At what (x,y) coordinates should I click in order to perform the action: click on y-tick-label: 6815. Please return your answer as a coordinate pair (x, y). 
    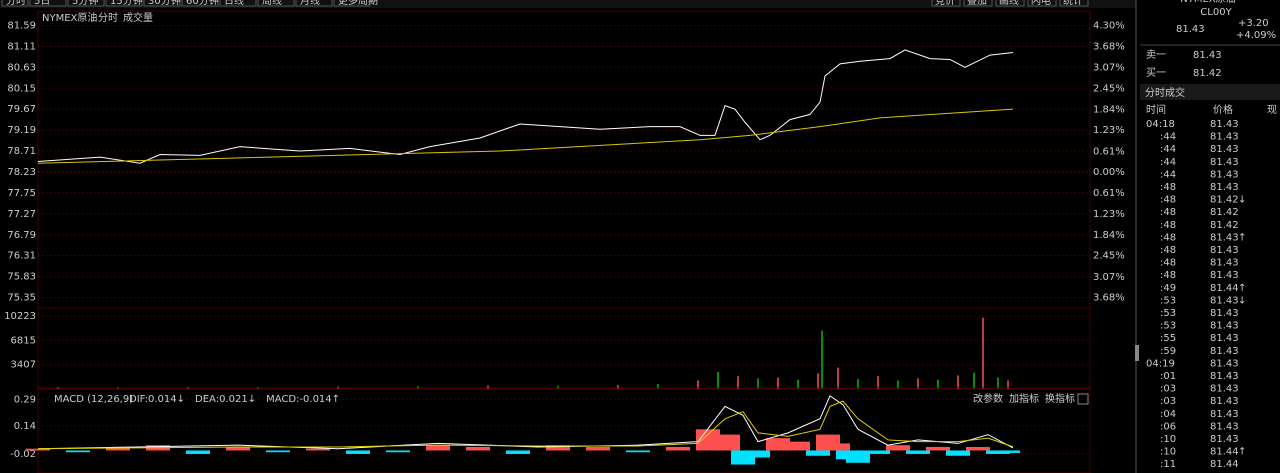
    Looking at the image, I should click on (23, 340).